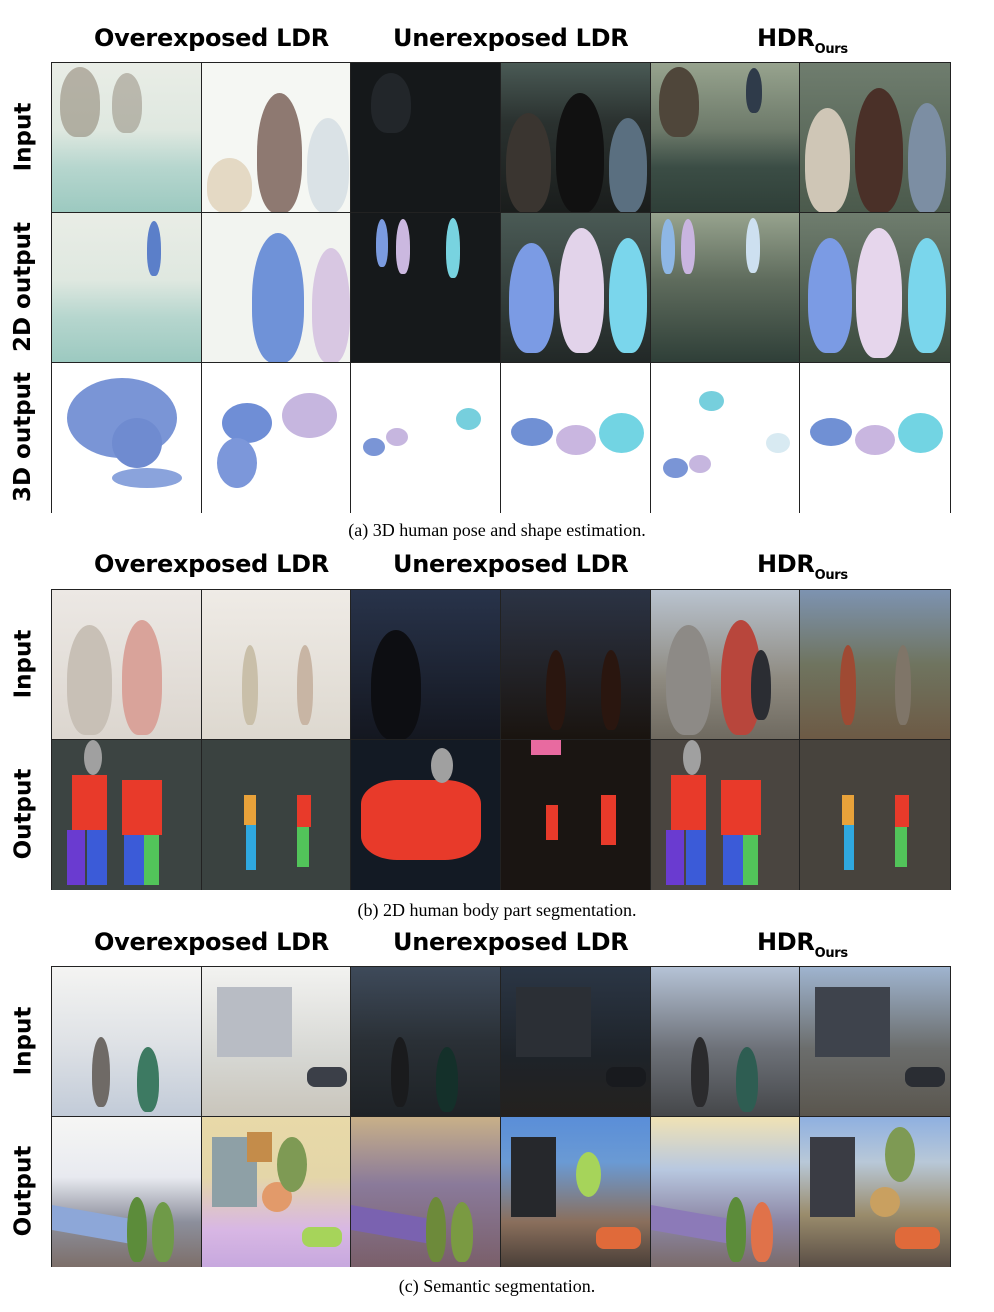 The width and height of the screenshot is (994, 1312). I want to click on grid-b-output, so click(501, 814).